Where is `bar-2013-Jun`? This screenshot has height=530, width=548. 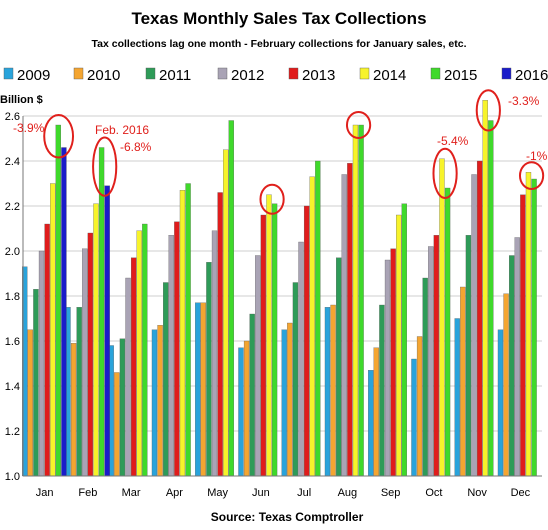
bar-2013-Jun is located at coordinates (263, 345).